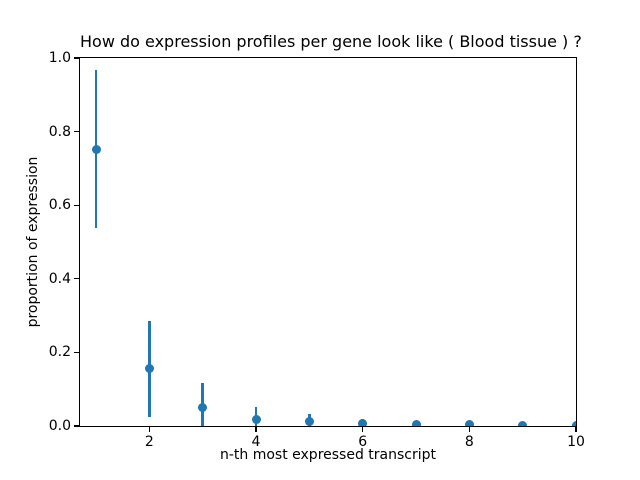 The width and height of the screenshot is (640, 480). Describe the element at coordinates (363, 442) in the screenshot. I see `x-tick-label: 6` at that location.